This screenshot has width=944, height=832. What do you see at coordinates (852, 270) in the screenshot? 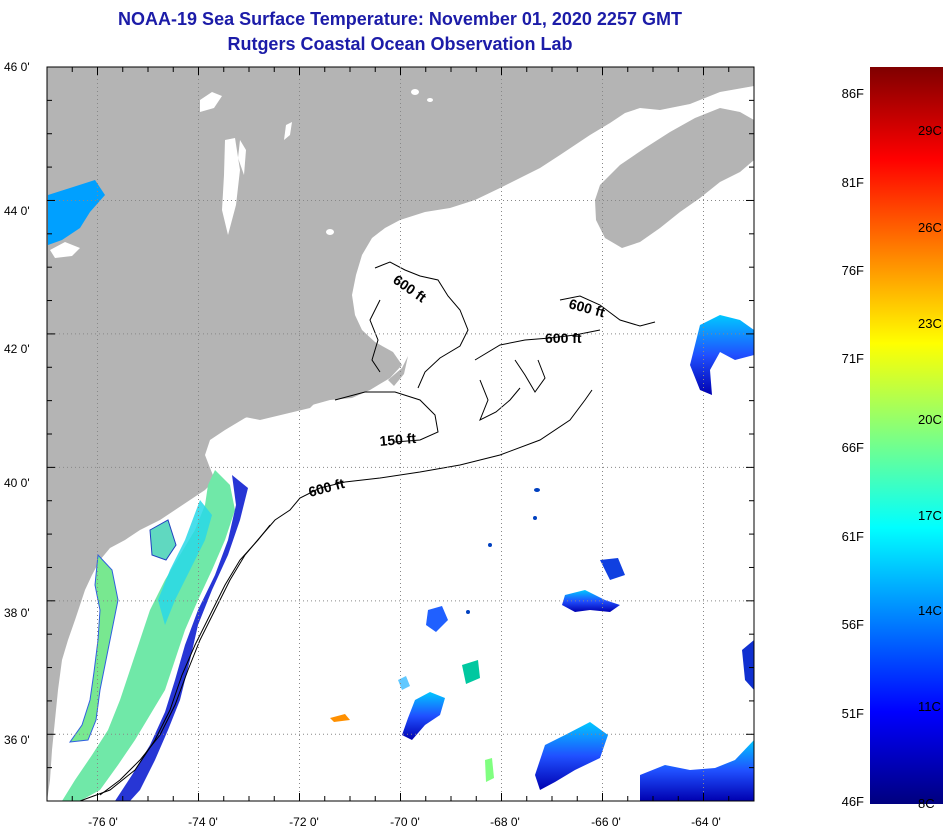
I see `colorbar-f-label: 76F` at bounding box center [852, 270].